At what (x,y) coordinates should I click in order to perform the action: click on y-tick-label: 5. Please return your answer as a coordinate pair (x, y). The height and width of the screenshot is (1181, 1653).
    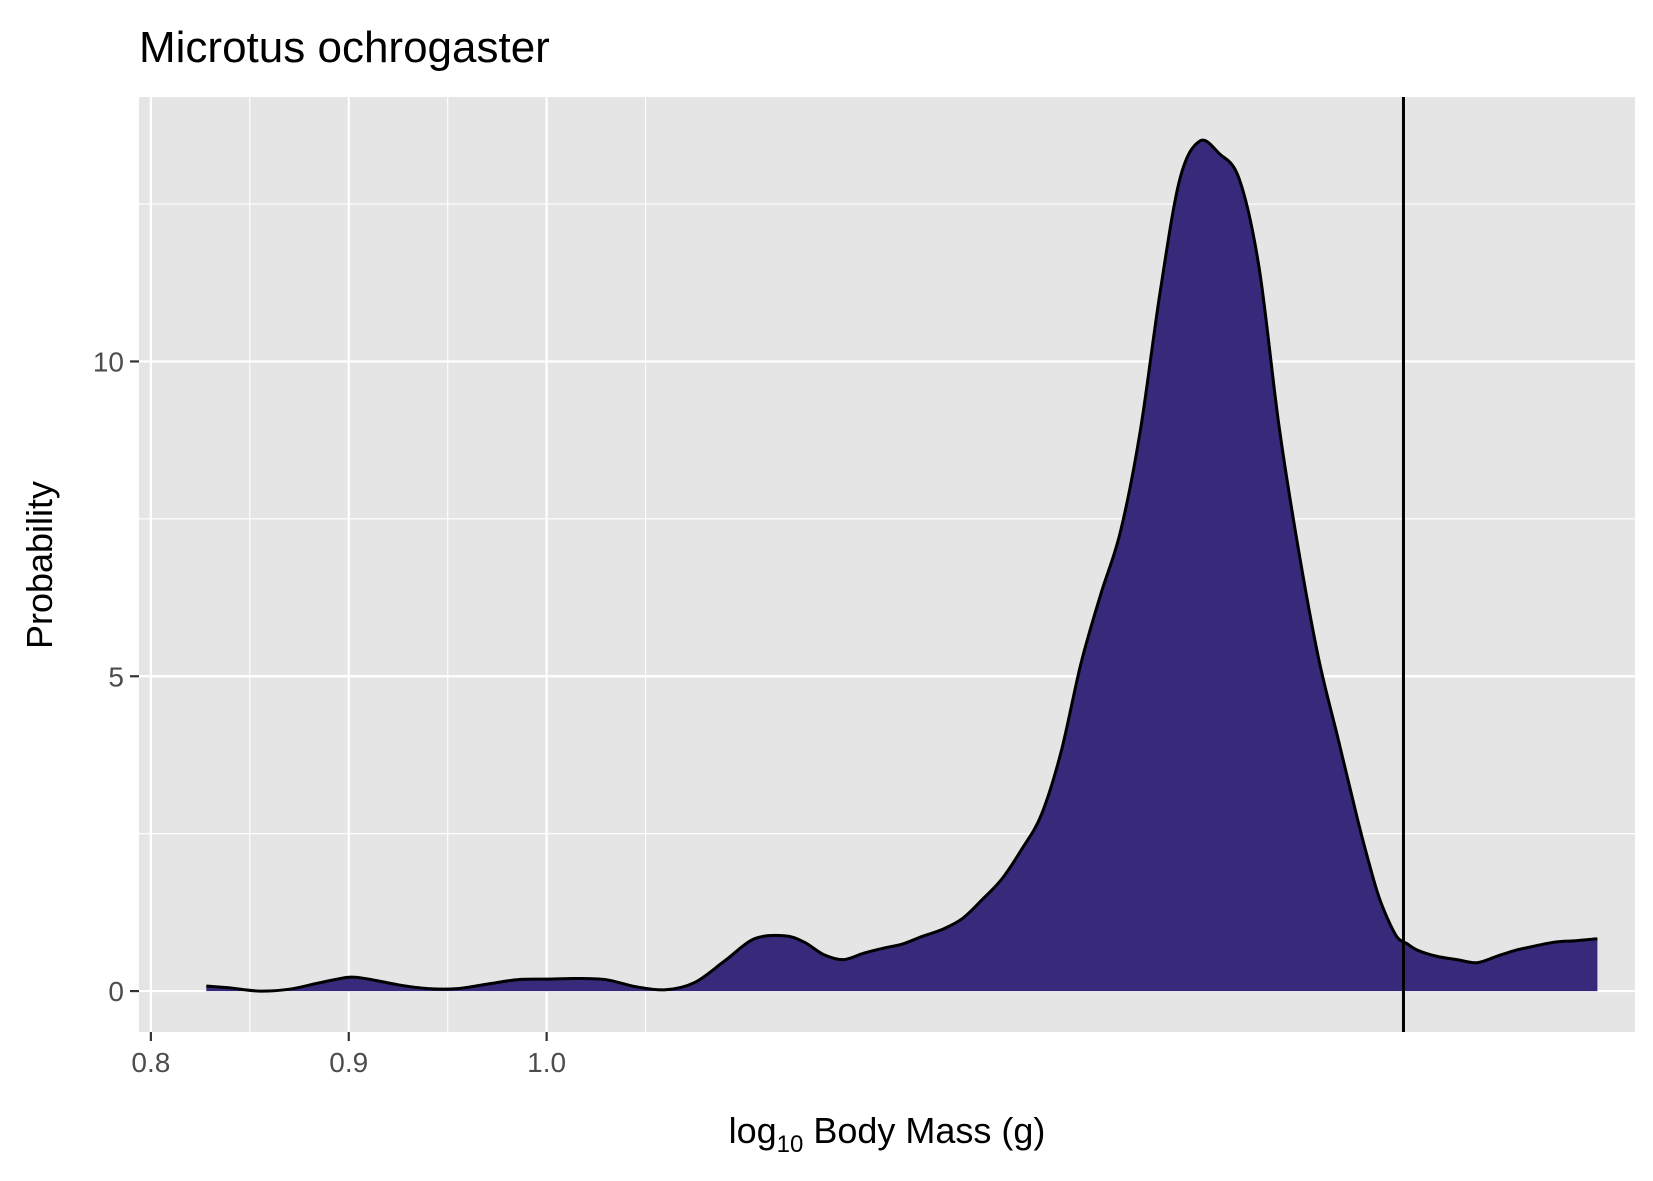
    Looking at the image, I should click on (116, 676).